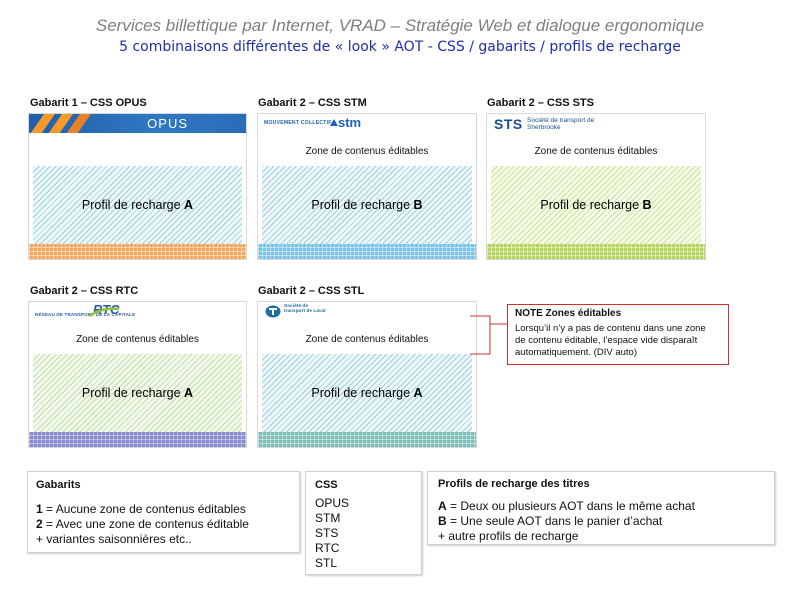  What do you see at coordinates (167, 123) in the screenshot?
I see `opus-logo: OPUS` at bounding box center [167, 123].